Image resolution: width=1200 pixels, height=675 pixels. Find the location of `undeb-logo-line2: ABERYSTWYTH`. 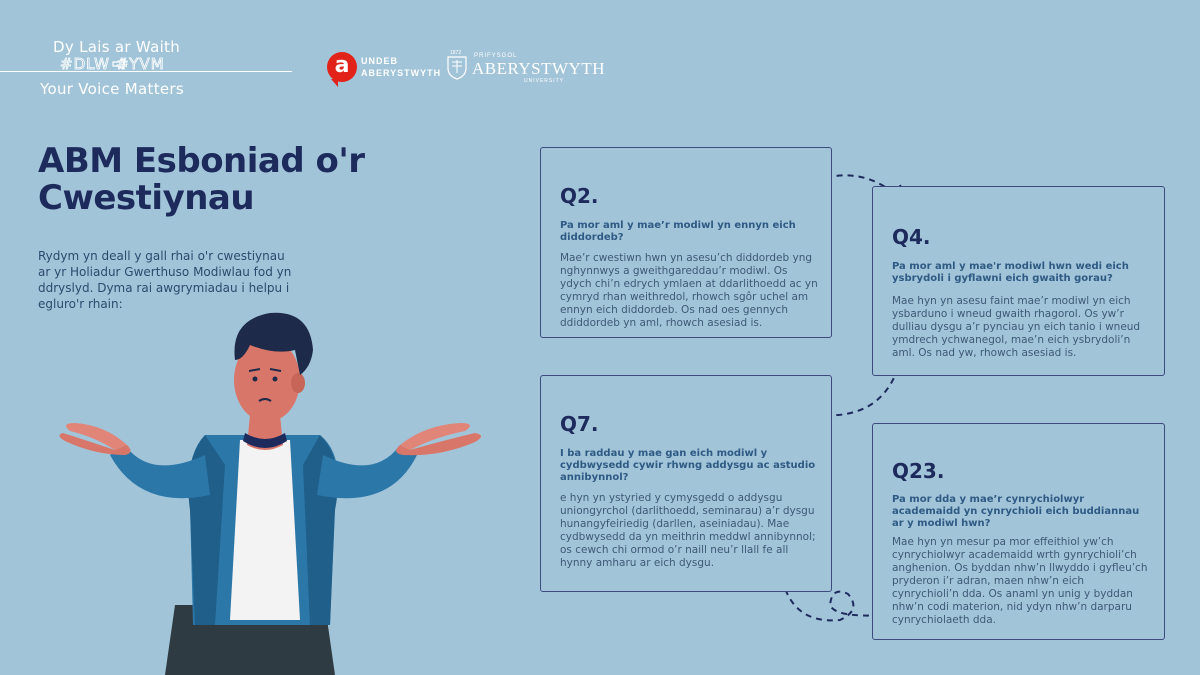

undeb-logo-line2: ABERYSTWYTH is located at coordinates (401, 73).